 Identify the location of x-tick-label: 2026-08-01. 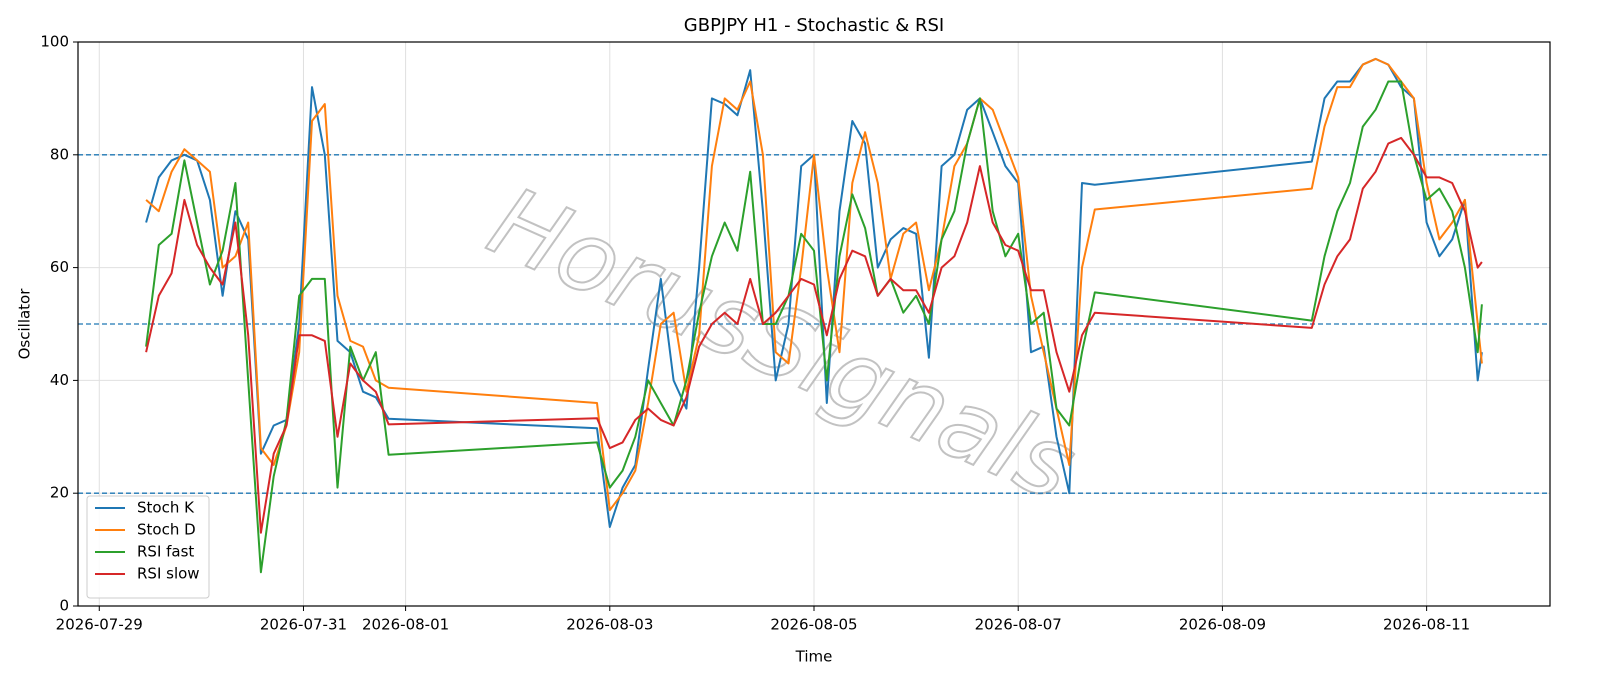
(405, 625).